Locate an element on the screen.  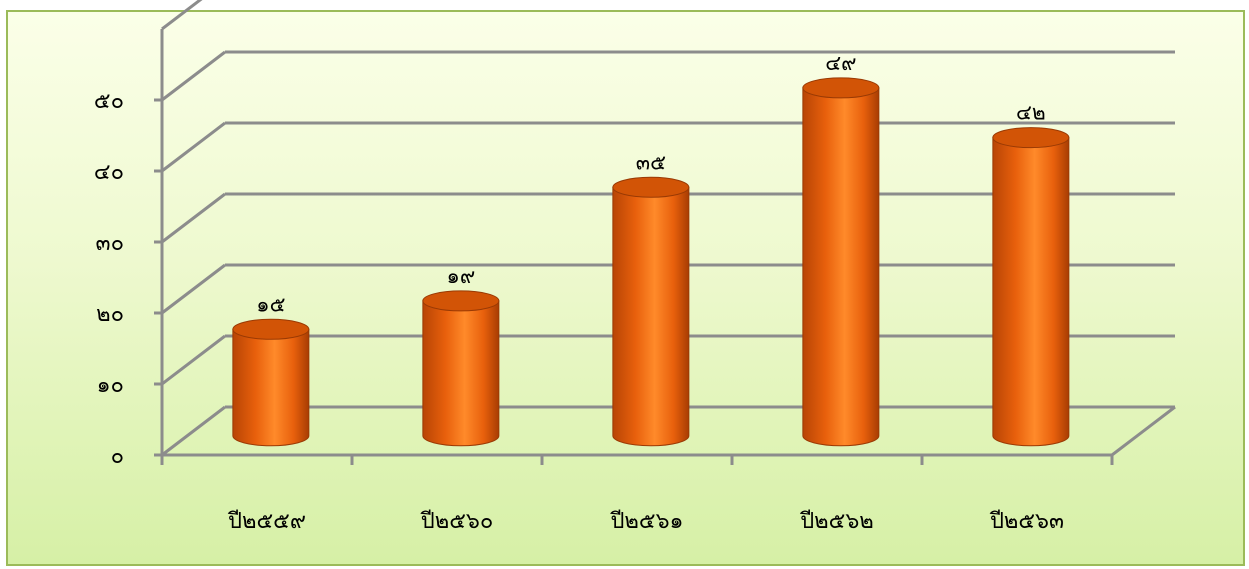
y-tick-label-20: ๒๐ is located at coordinates (110, 314).